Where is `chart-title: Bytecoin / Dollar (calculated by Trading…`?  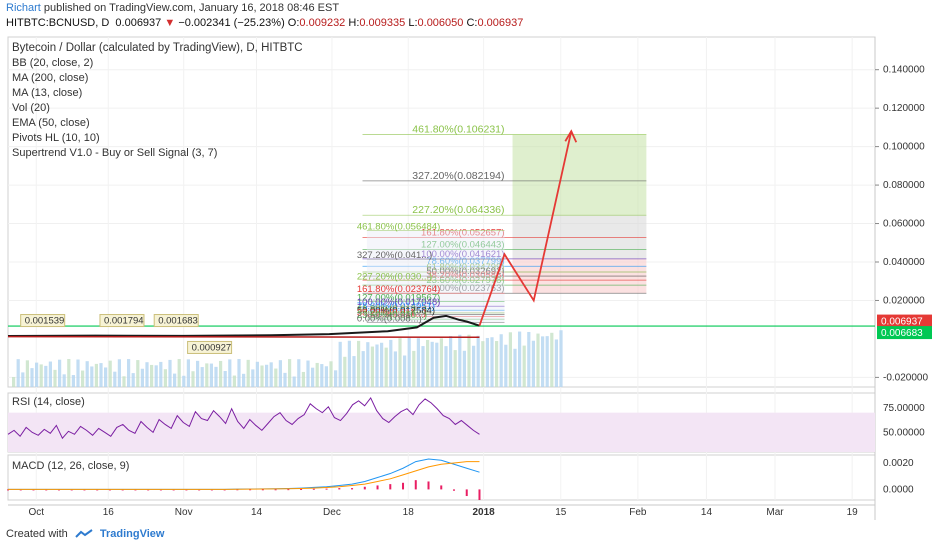 chart-title: Bytecoin / Dollar (calculated by Trading… is located at coordinates (157, 48).